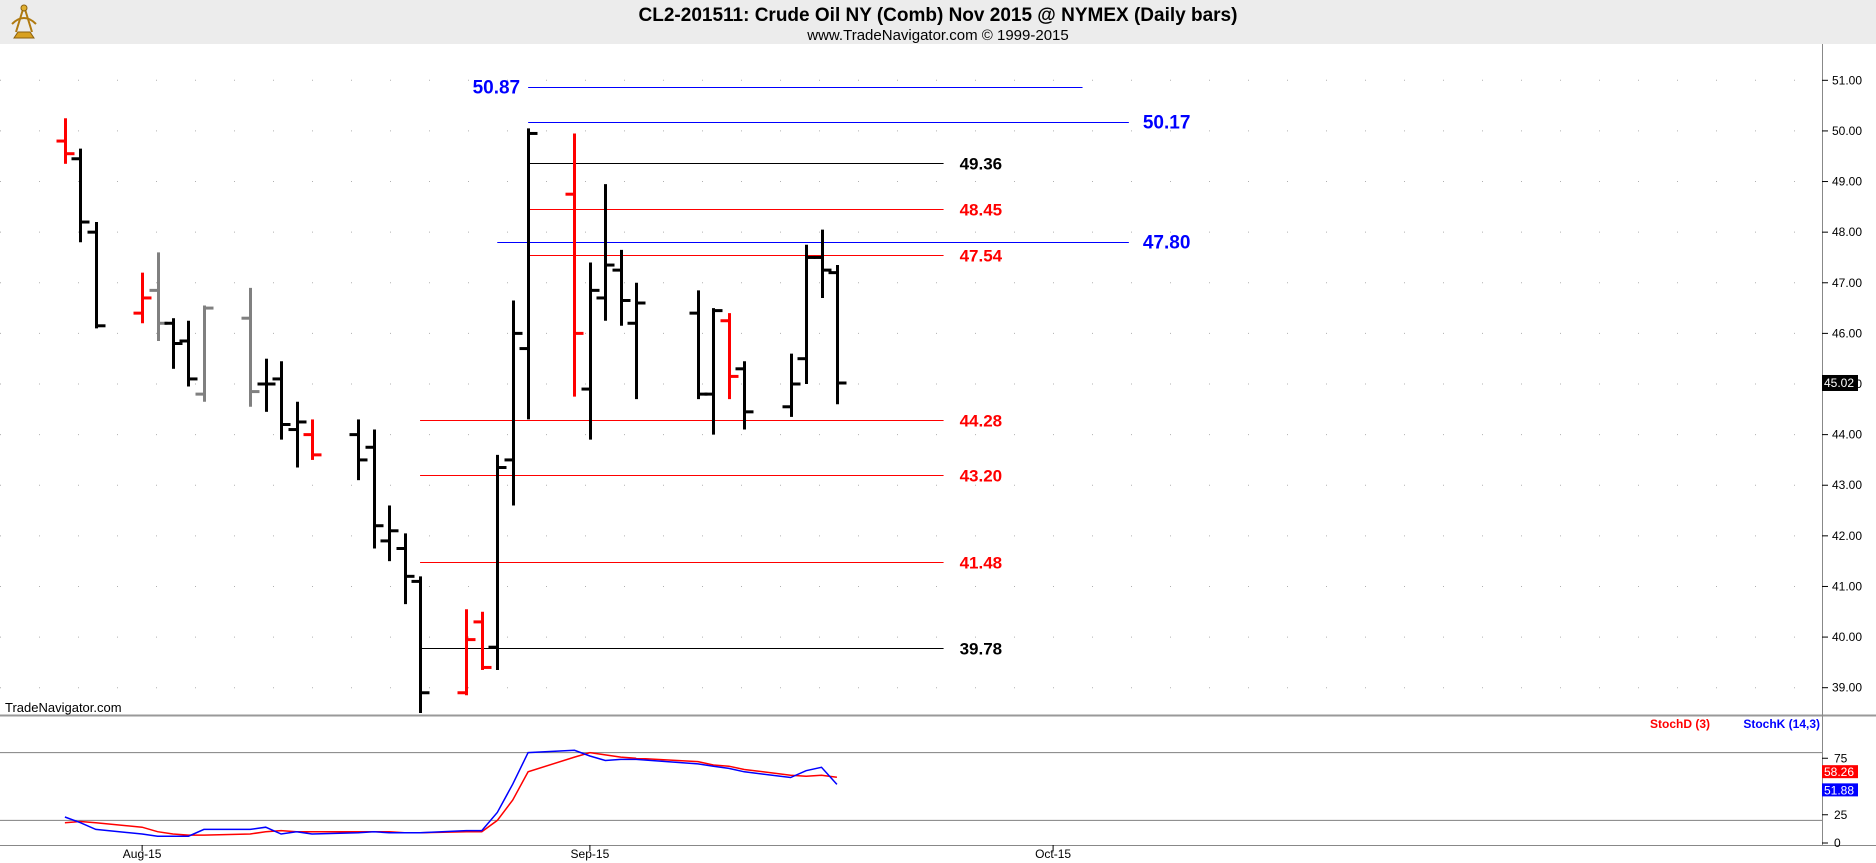 This screenshot has height=863, width=1876. Describe the element at coordinates (1847, 637) in the screenshot. I see `y-tick-label: 40.00` at that location.